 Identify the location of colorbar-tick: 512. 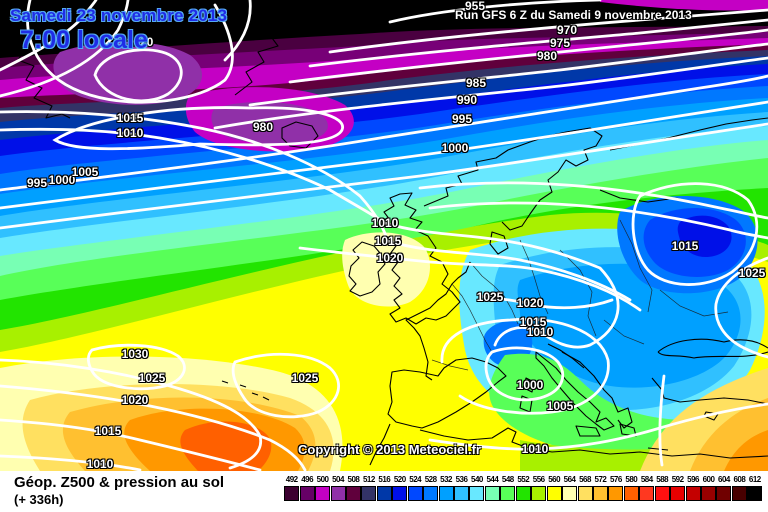
(368, 479).